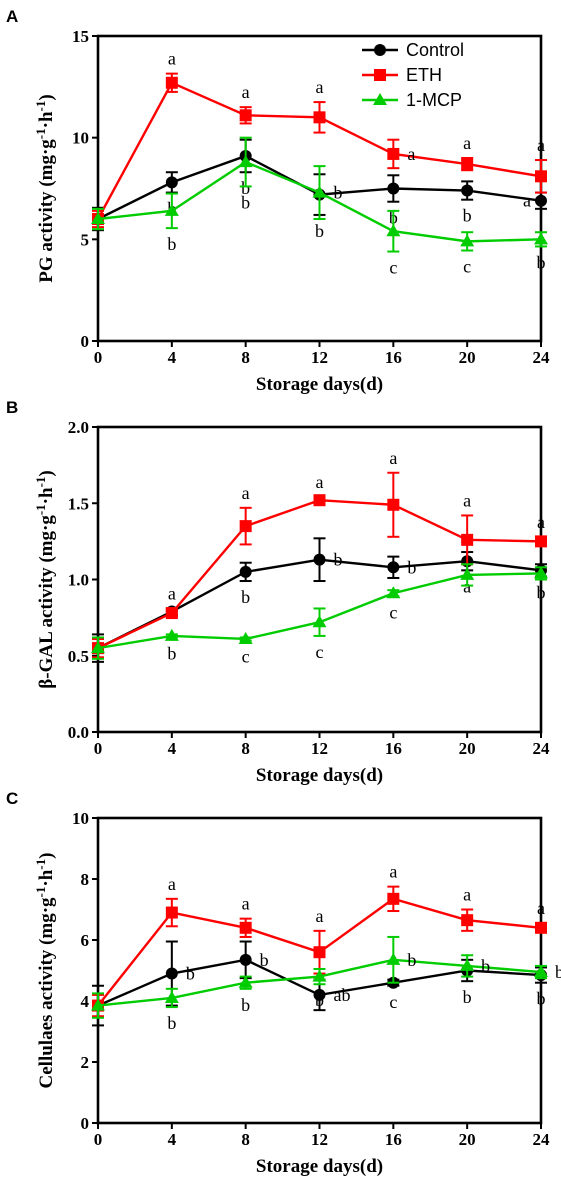 Image resolution: width=561 pixels, height=1185 pixels. Describe the element at coordinates (85, 239) in the screenshot. I see `y-tick-label: 5` at that location.